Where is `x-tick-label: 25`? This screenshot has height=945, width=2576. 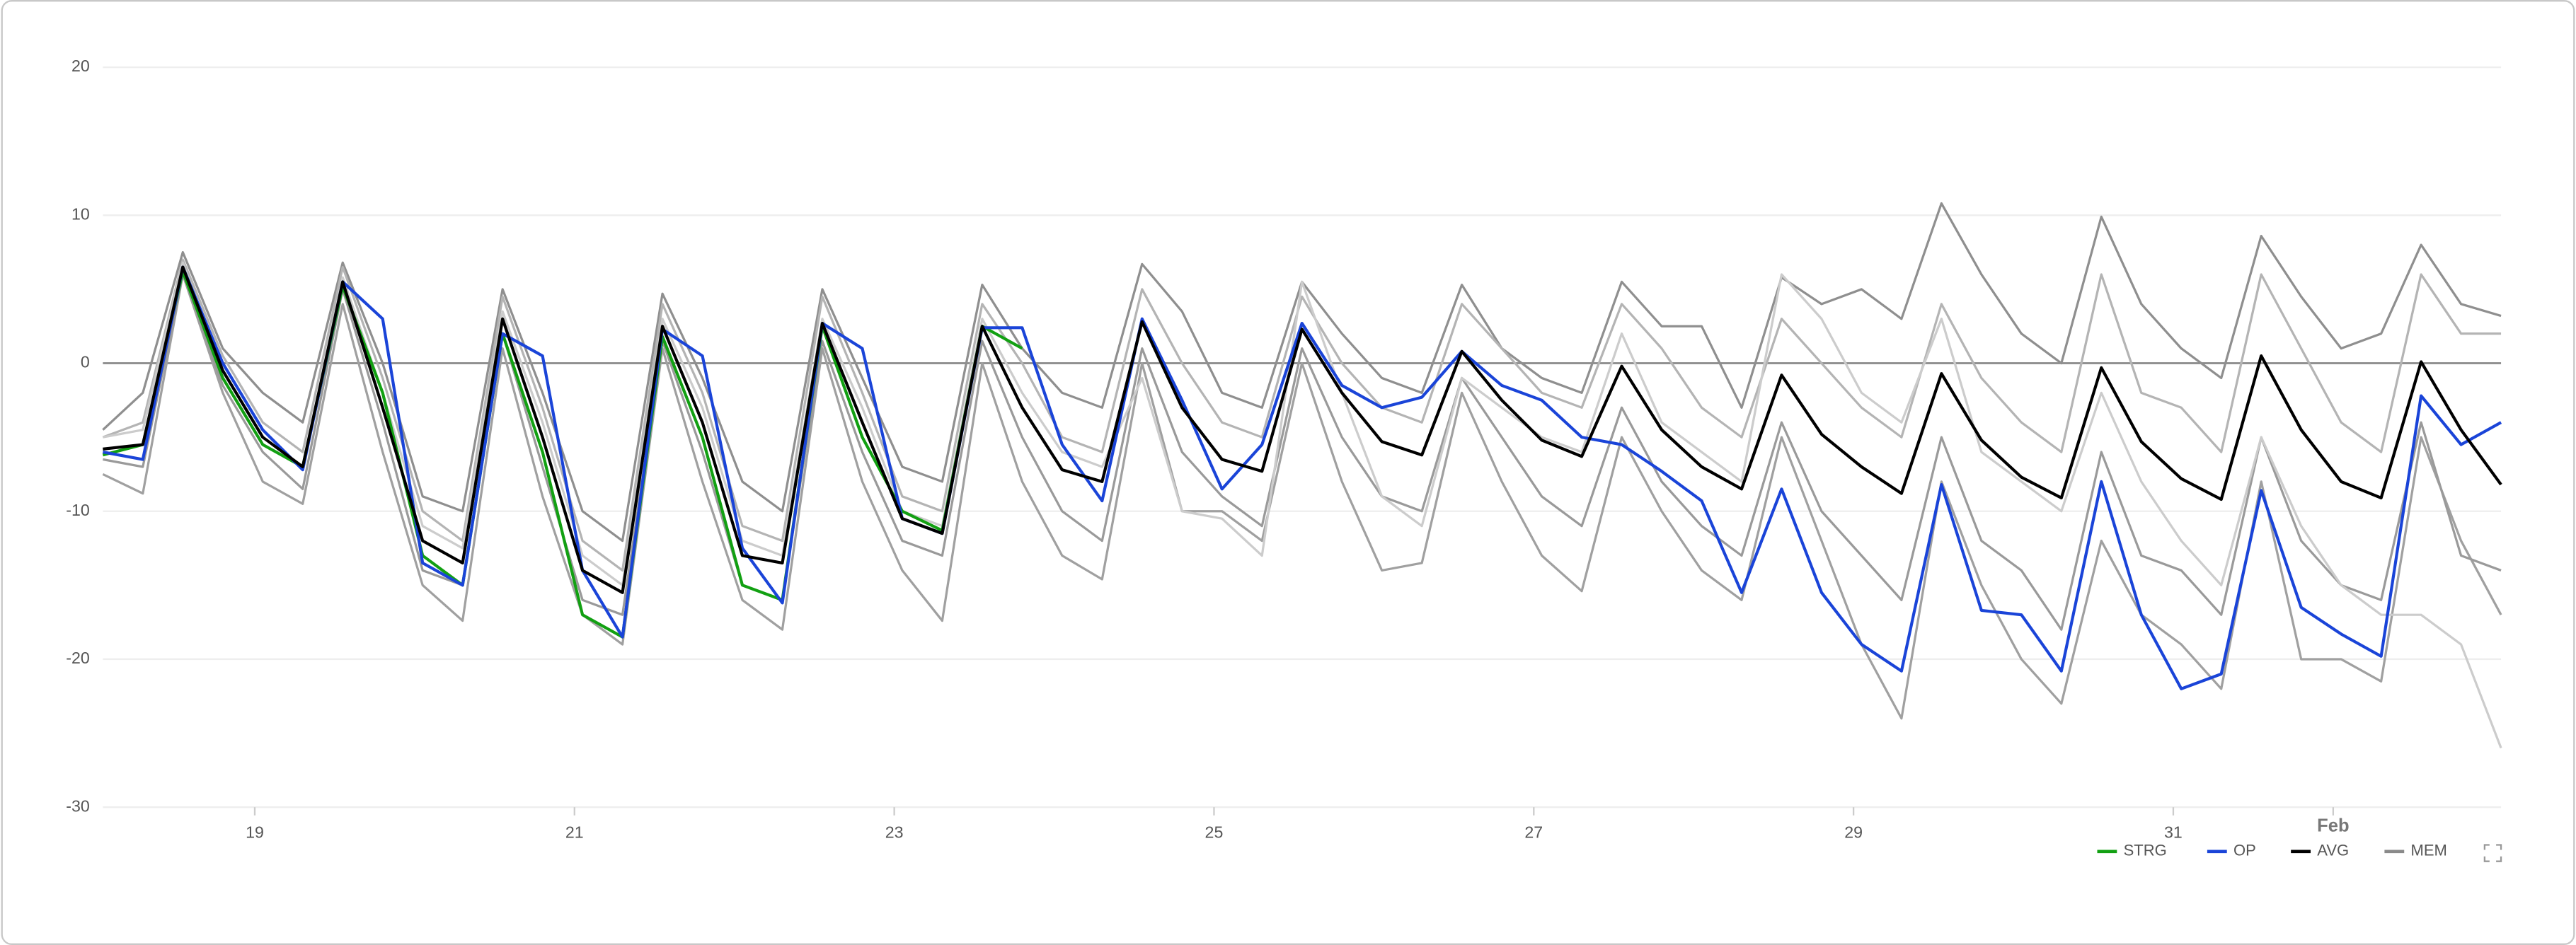
x-tick-label: 25 is located at coordinates (1215, 832).